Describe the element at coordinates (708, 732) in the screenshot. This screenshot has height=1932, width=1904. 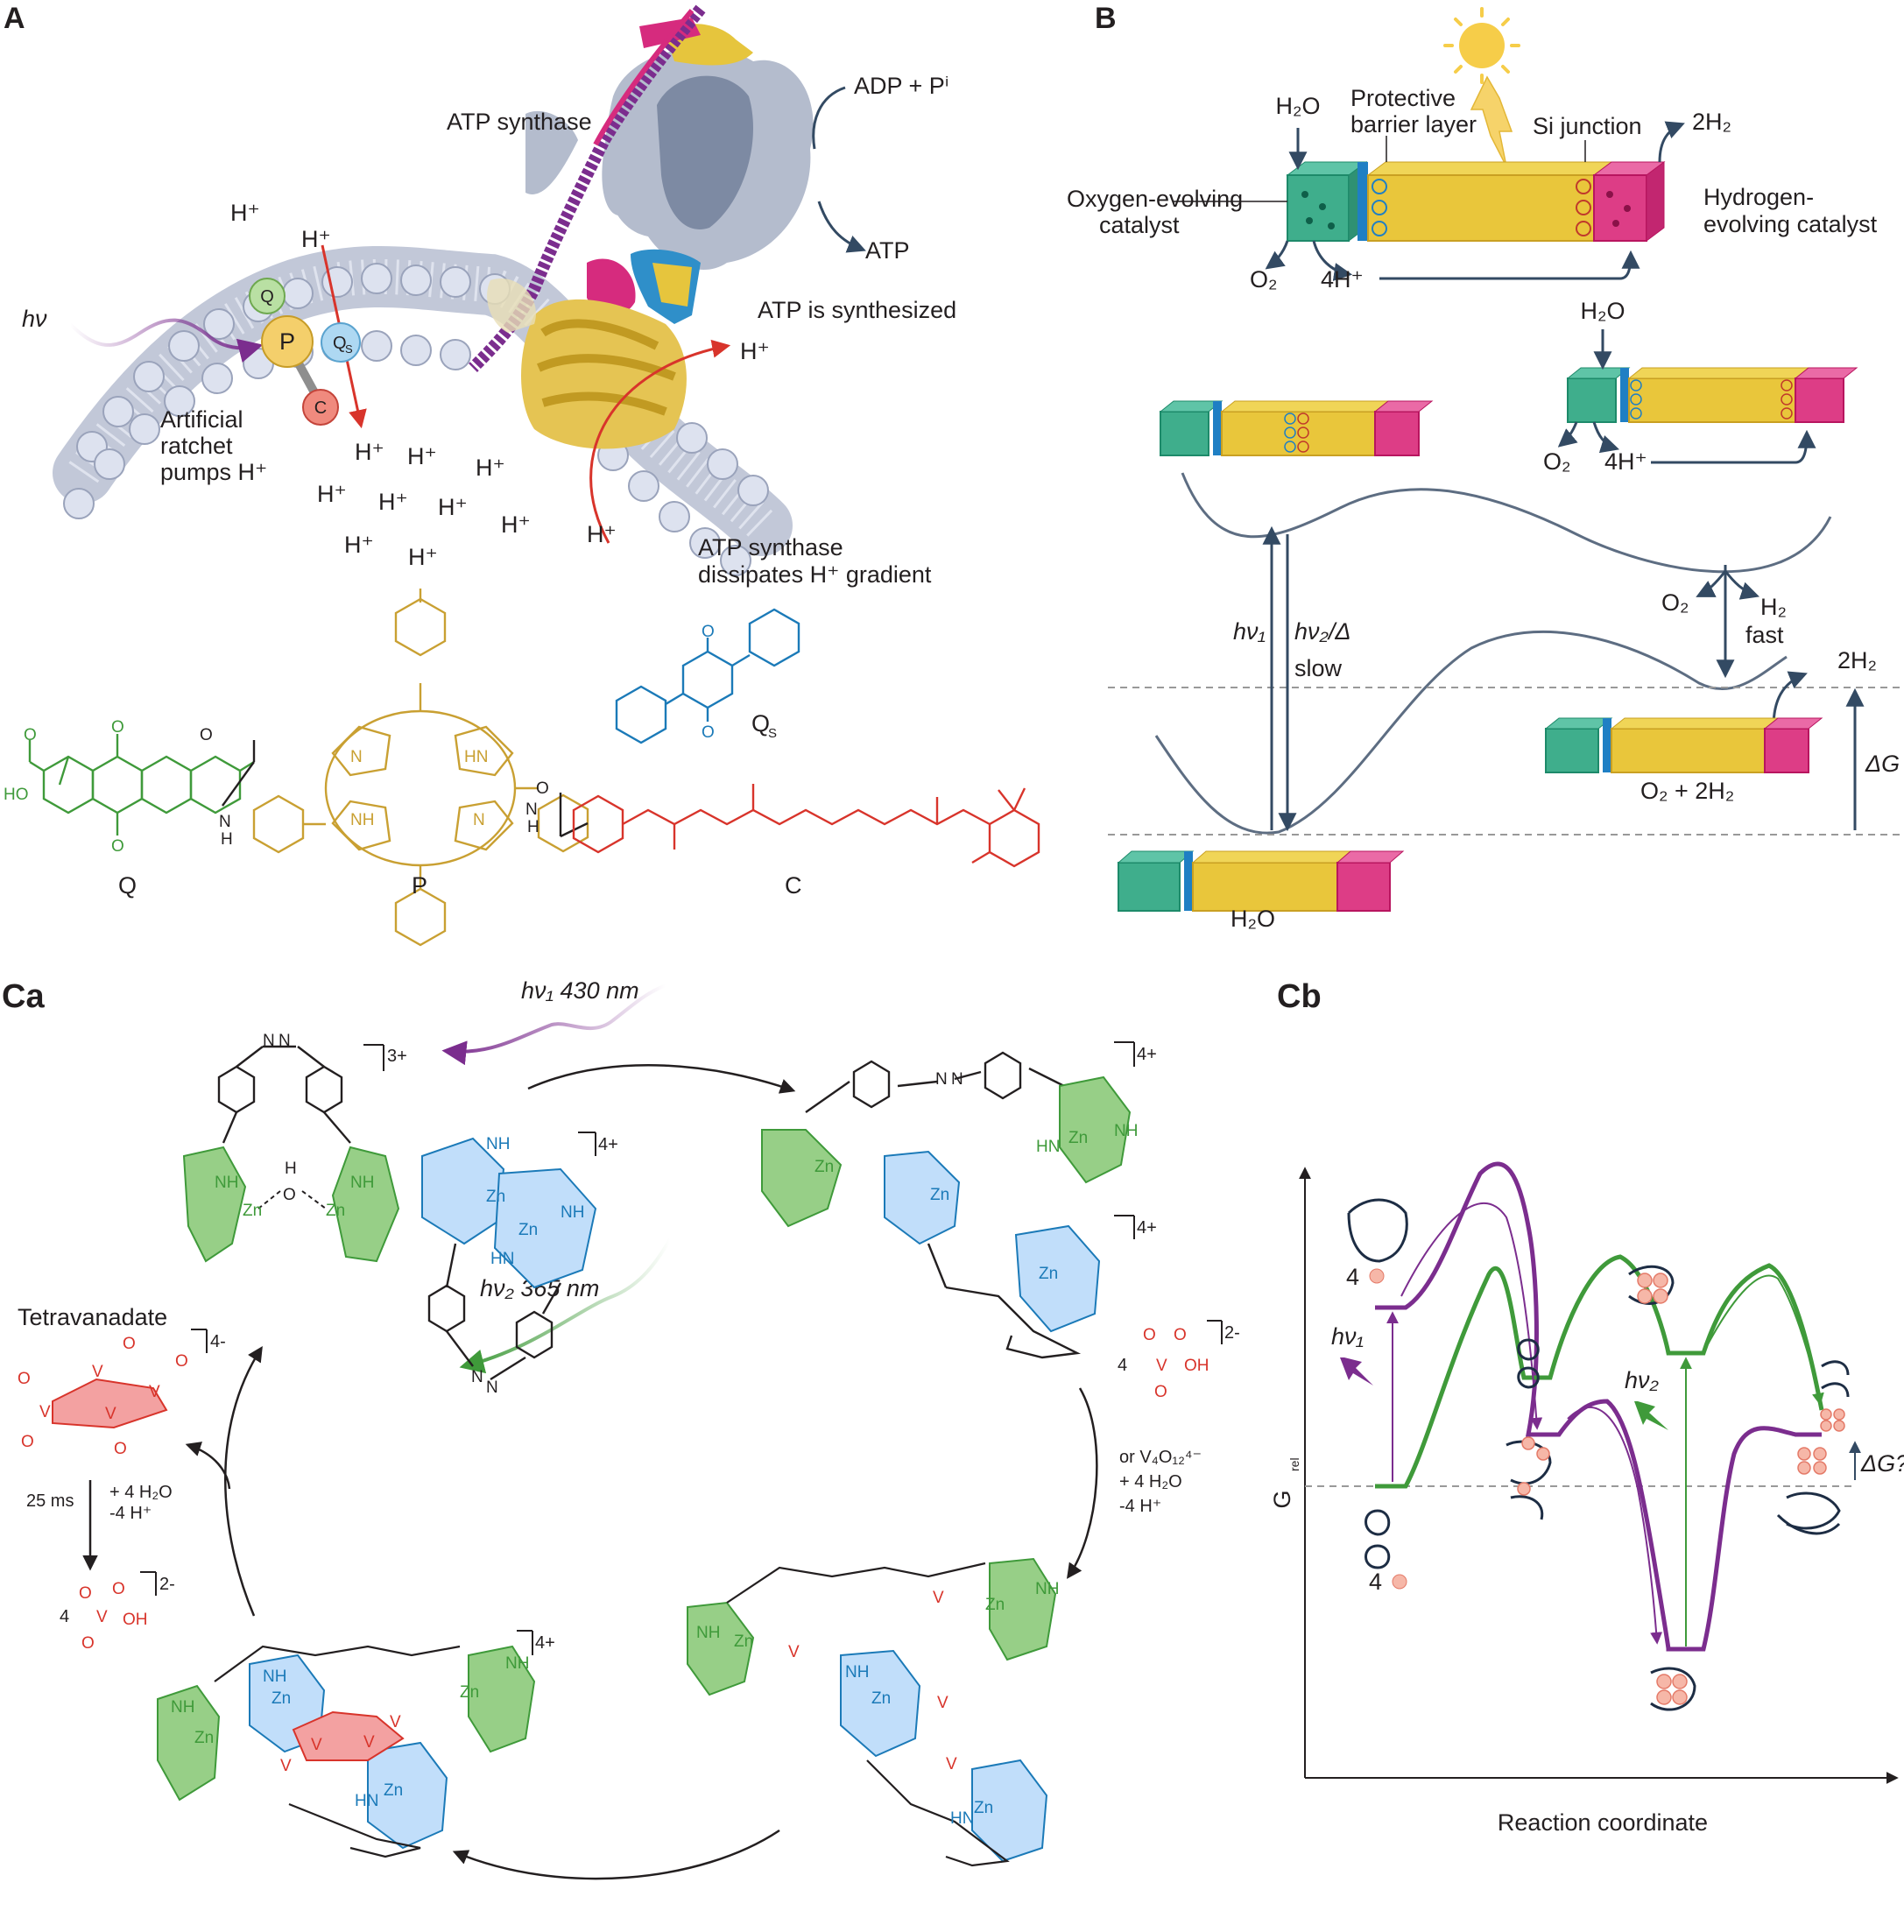
I see `qs-o2: O` at that location.